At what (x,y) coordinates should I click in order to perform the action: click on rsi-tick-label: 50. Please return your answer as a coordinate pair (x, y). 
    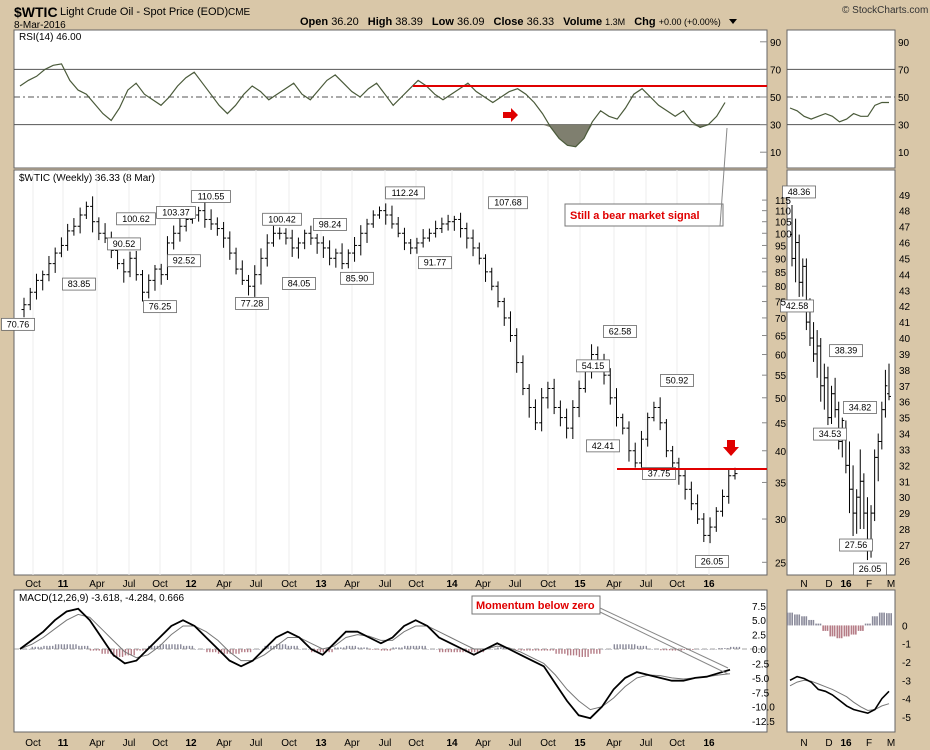
    Looking at the image, I should click on (776, 98).